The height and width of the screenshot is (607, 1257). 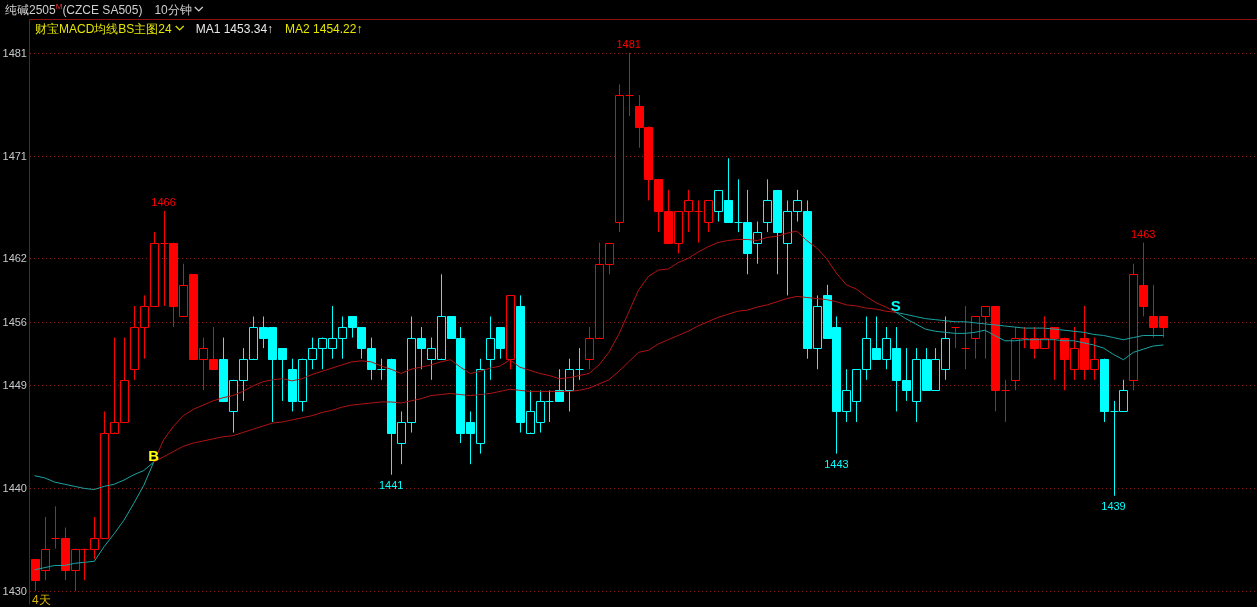 What do you see at coordinates (1143, 233) in the screenshot?
I see `annotation: 1463` at bounding box center [1143, 233].